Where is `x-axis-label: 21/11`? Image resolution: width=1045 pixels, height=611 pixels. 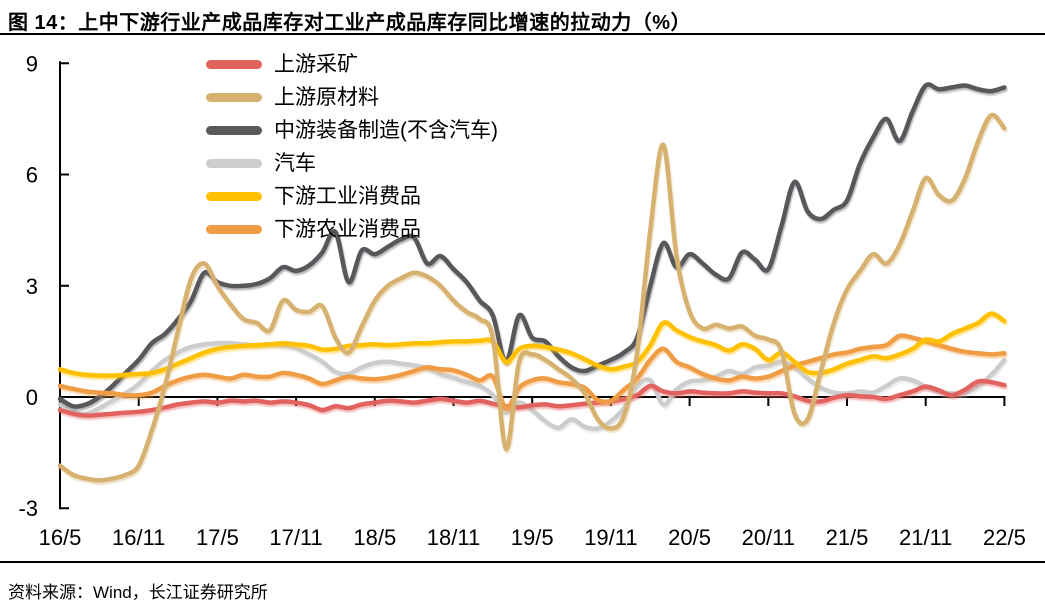 x-axis-label: 21/11 is located at coordinates (925, 537).